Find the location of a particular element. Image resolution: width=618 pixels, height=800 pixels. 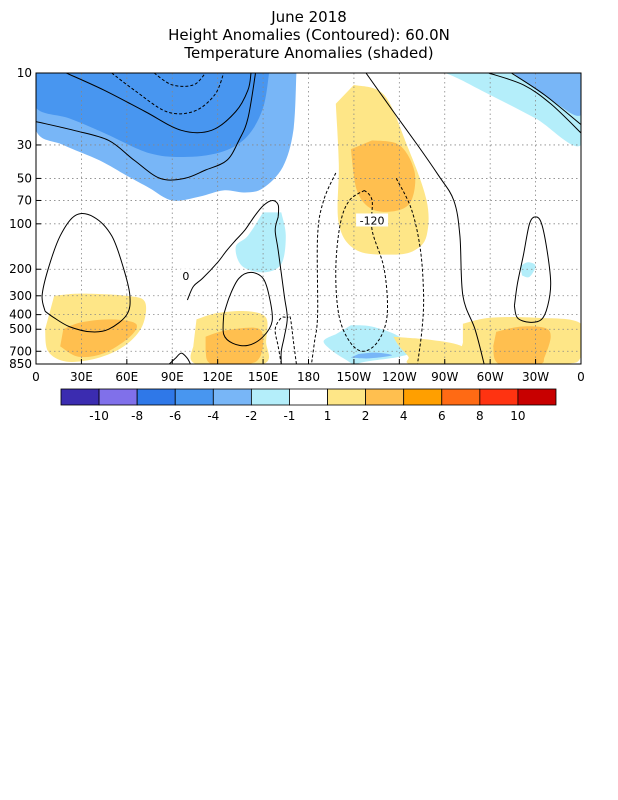

x-tick-label: 60W is located at coordinates (490, 377).